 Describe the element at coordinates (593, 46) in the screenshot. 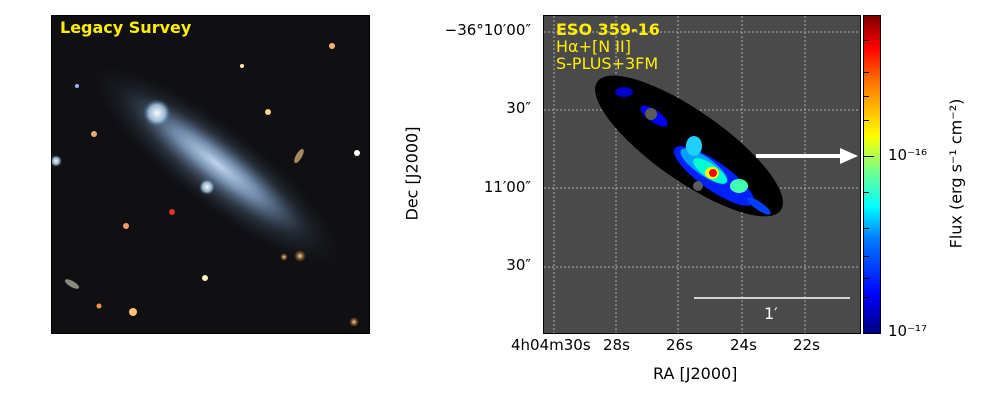

I see `filter-label: Hα+[N II]` at that location.